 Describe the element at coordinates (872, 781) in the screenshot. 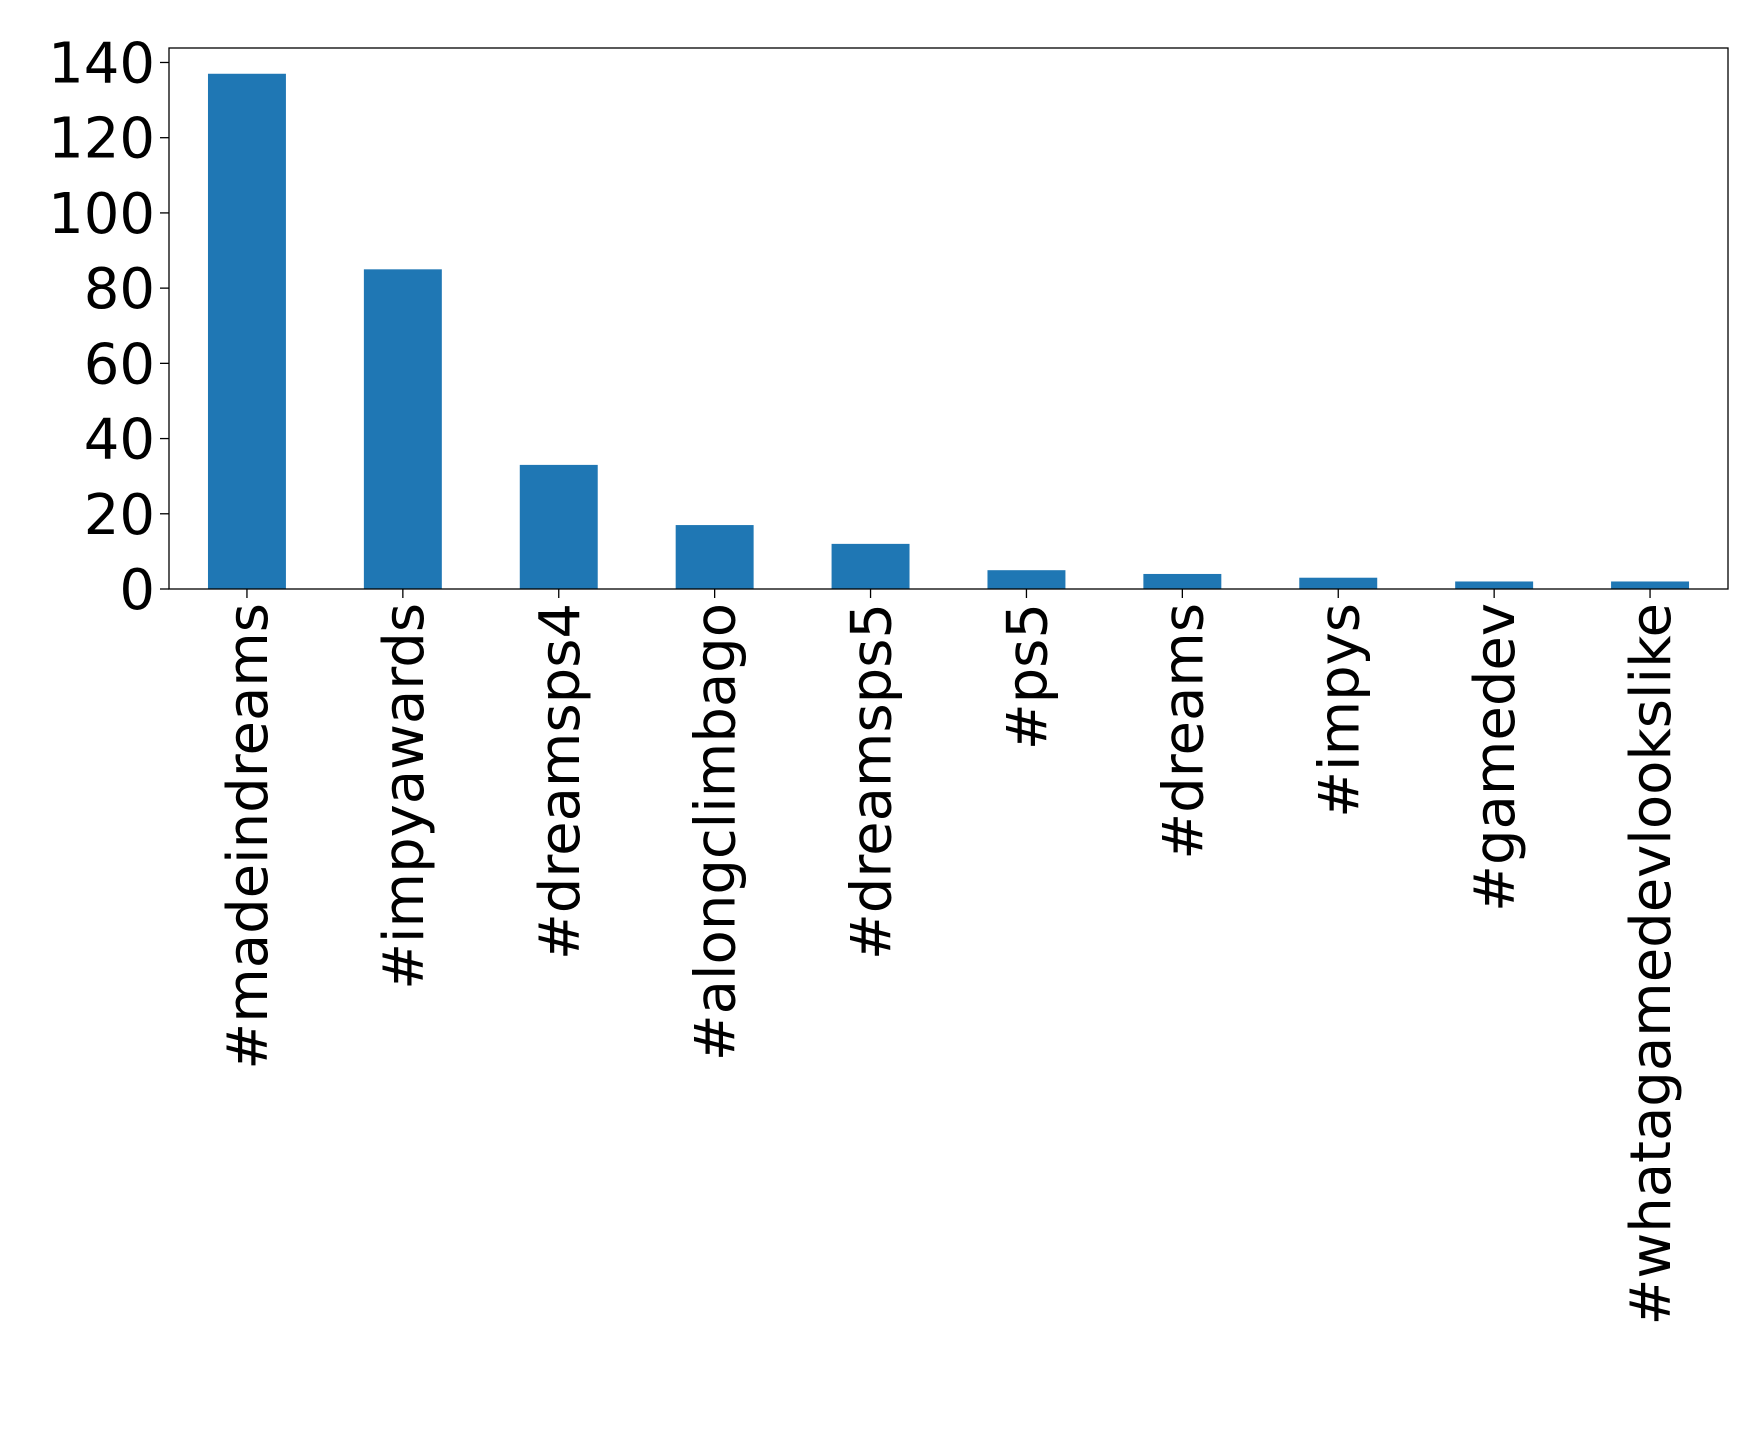

I see `x-tick-label: #dreamsps5` at that location.